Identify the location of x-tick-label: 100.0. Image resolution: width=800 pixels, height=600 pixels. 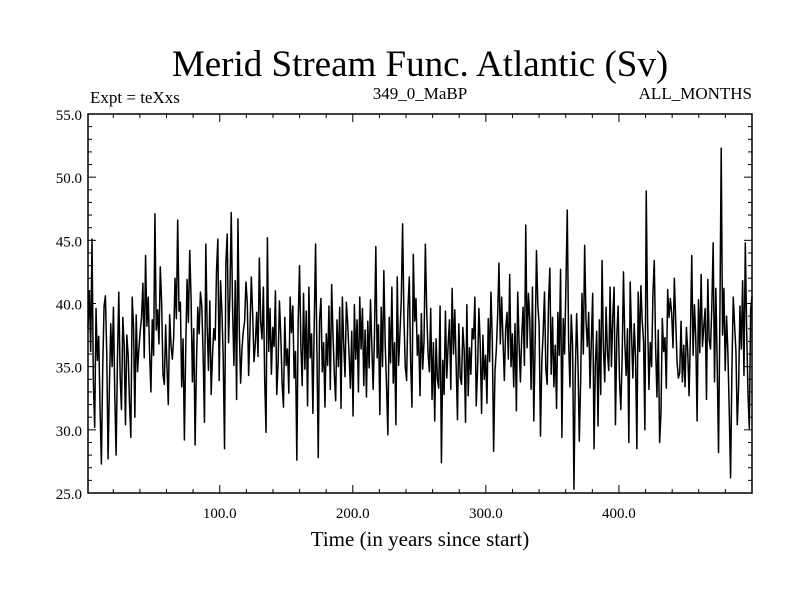
(220, 514).